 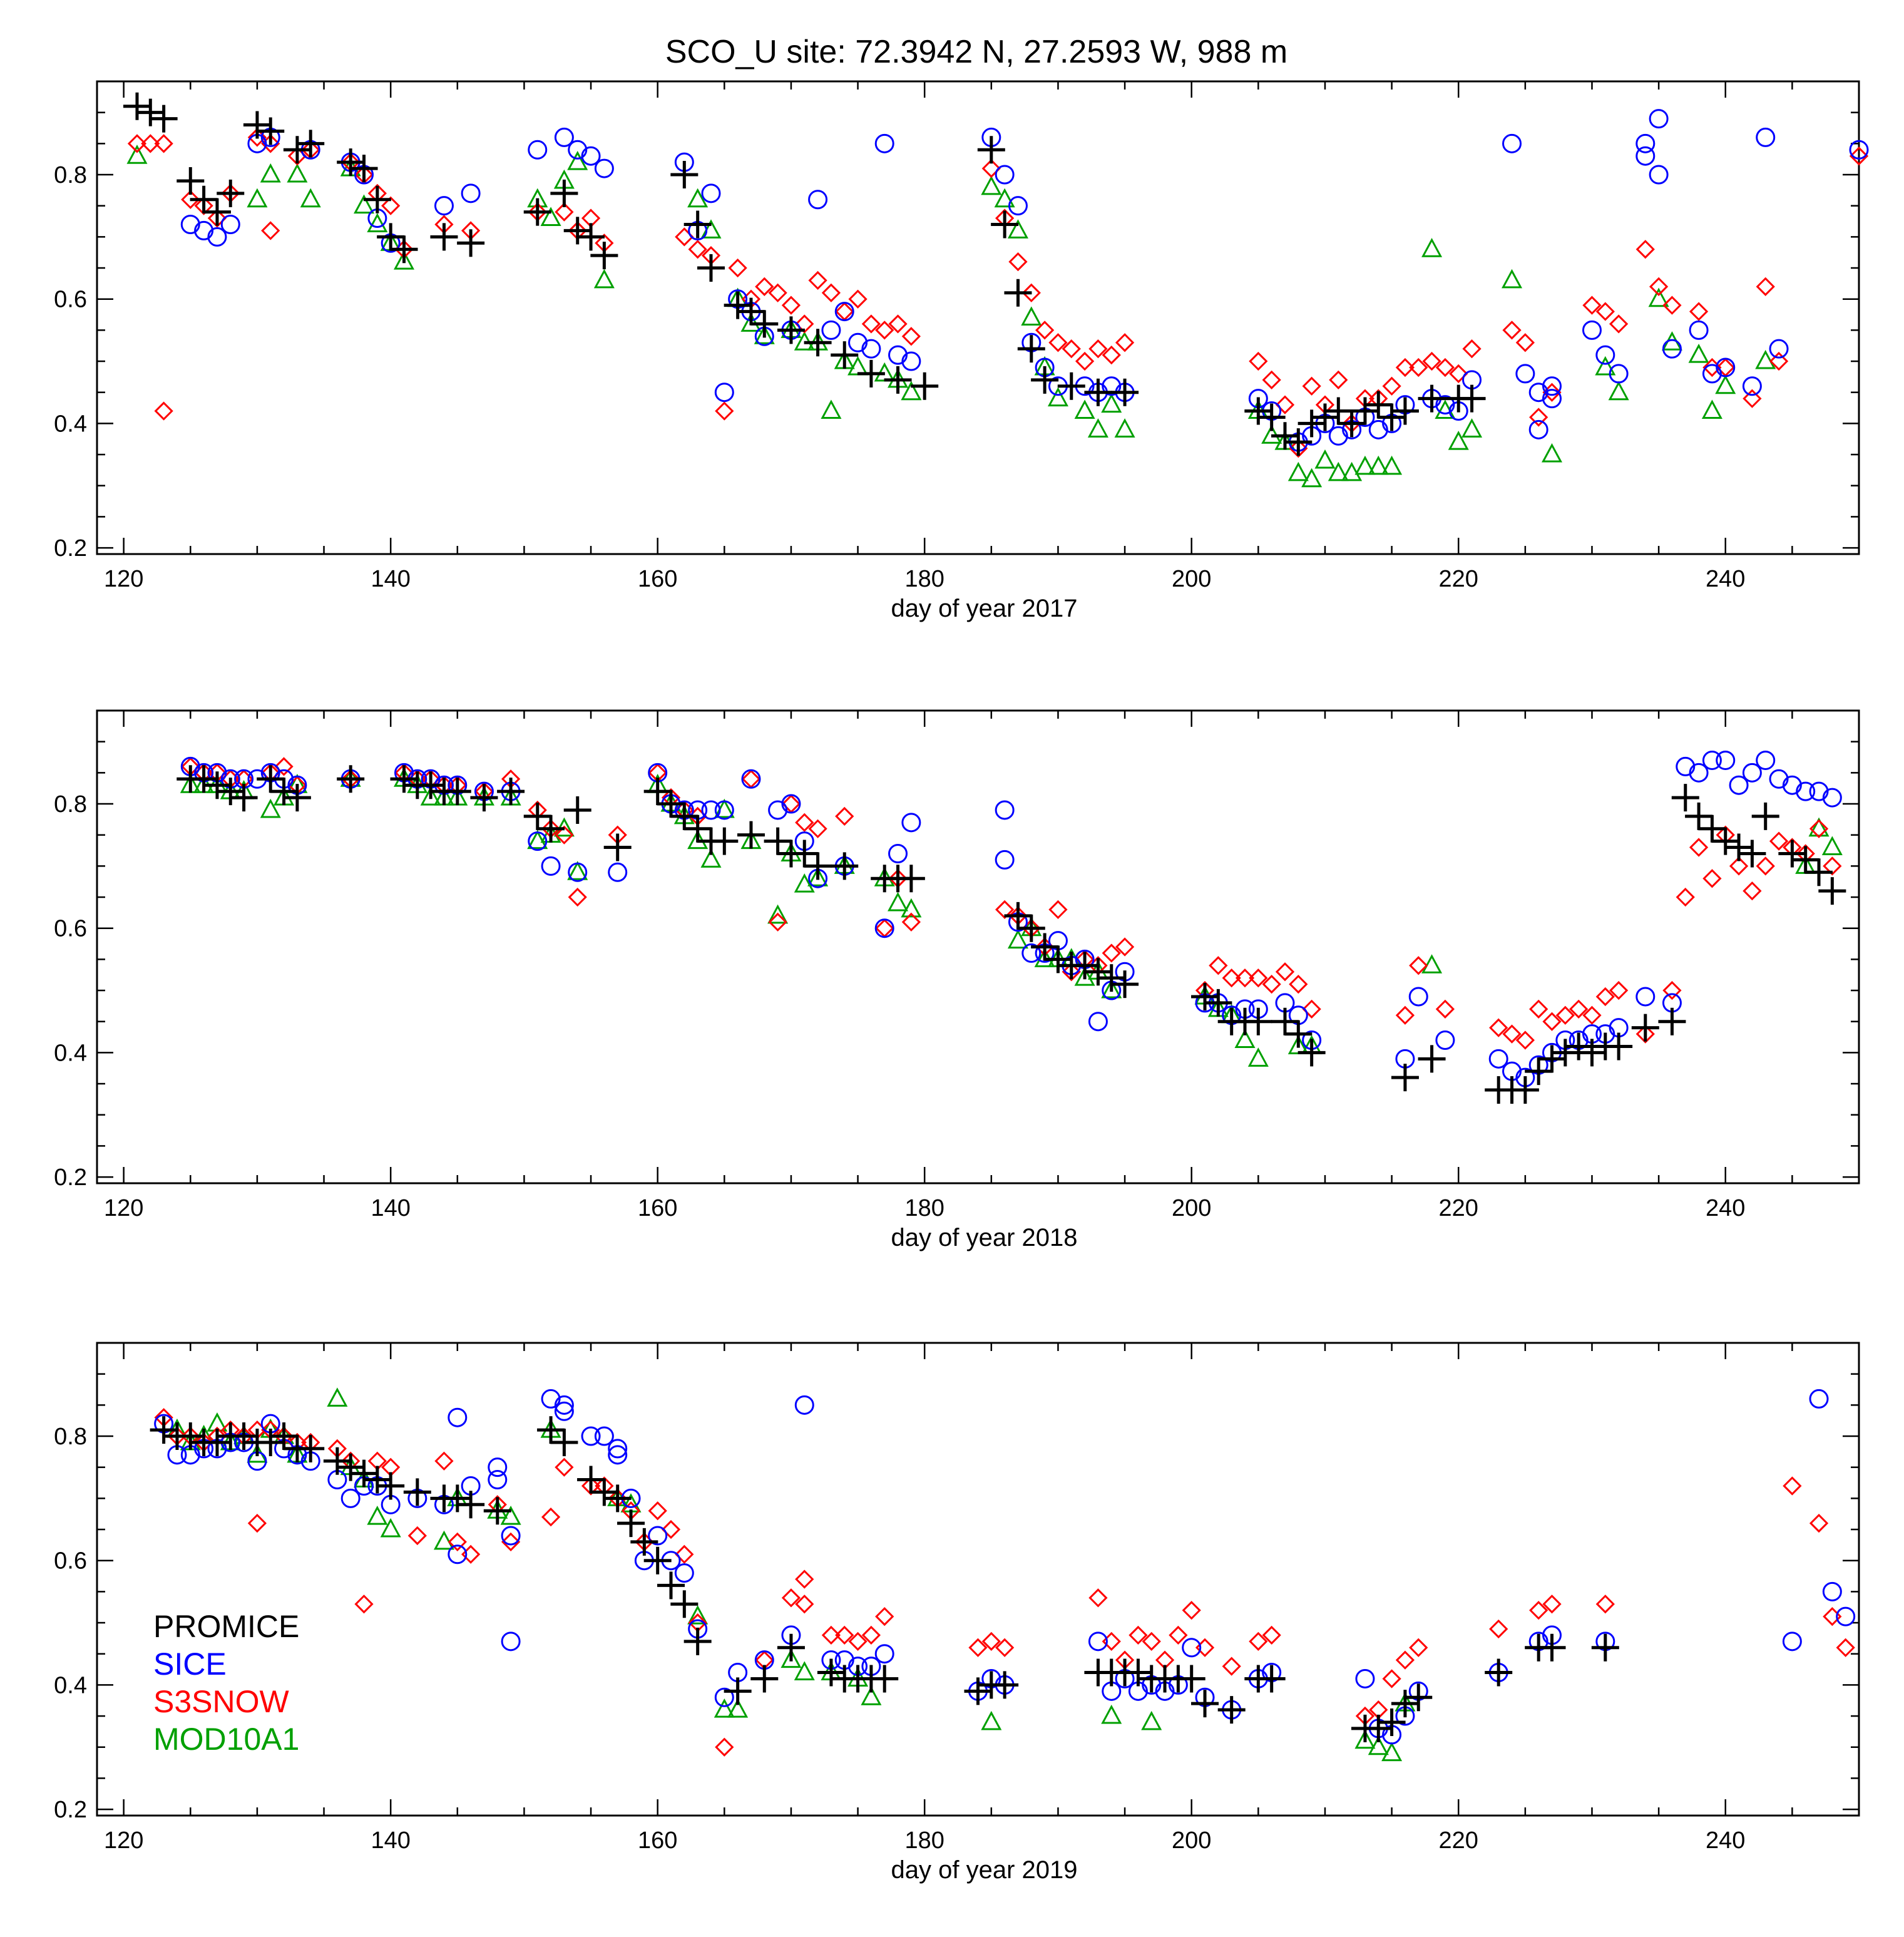 What do you see at coordinates (70, 1685) in the screenshot?
I see `y-tick-label: 0.4` at bounding box center [70, 1685].